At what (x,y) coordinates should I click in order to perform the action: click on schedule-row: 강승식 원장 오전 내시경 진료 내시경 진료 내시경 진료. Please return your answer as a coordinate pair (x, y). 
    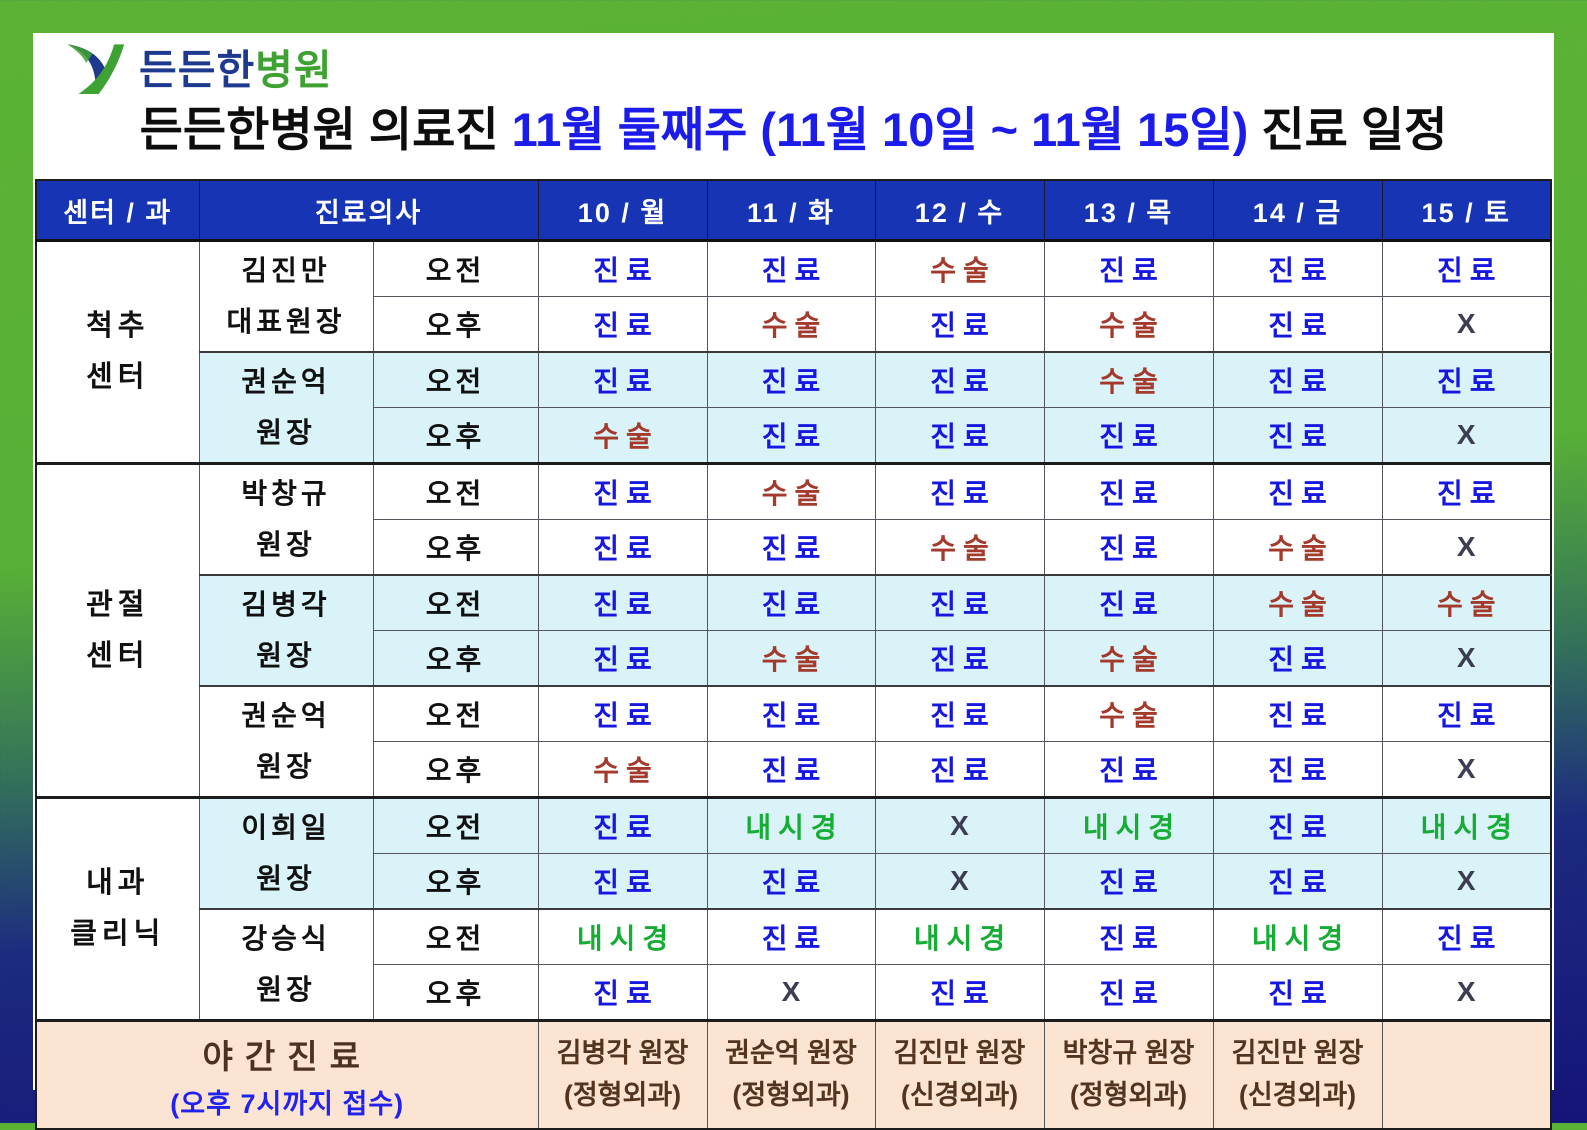
    Looking at the image, I should click on (794, 964).